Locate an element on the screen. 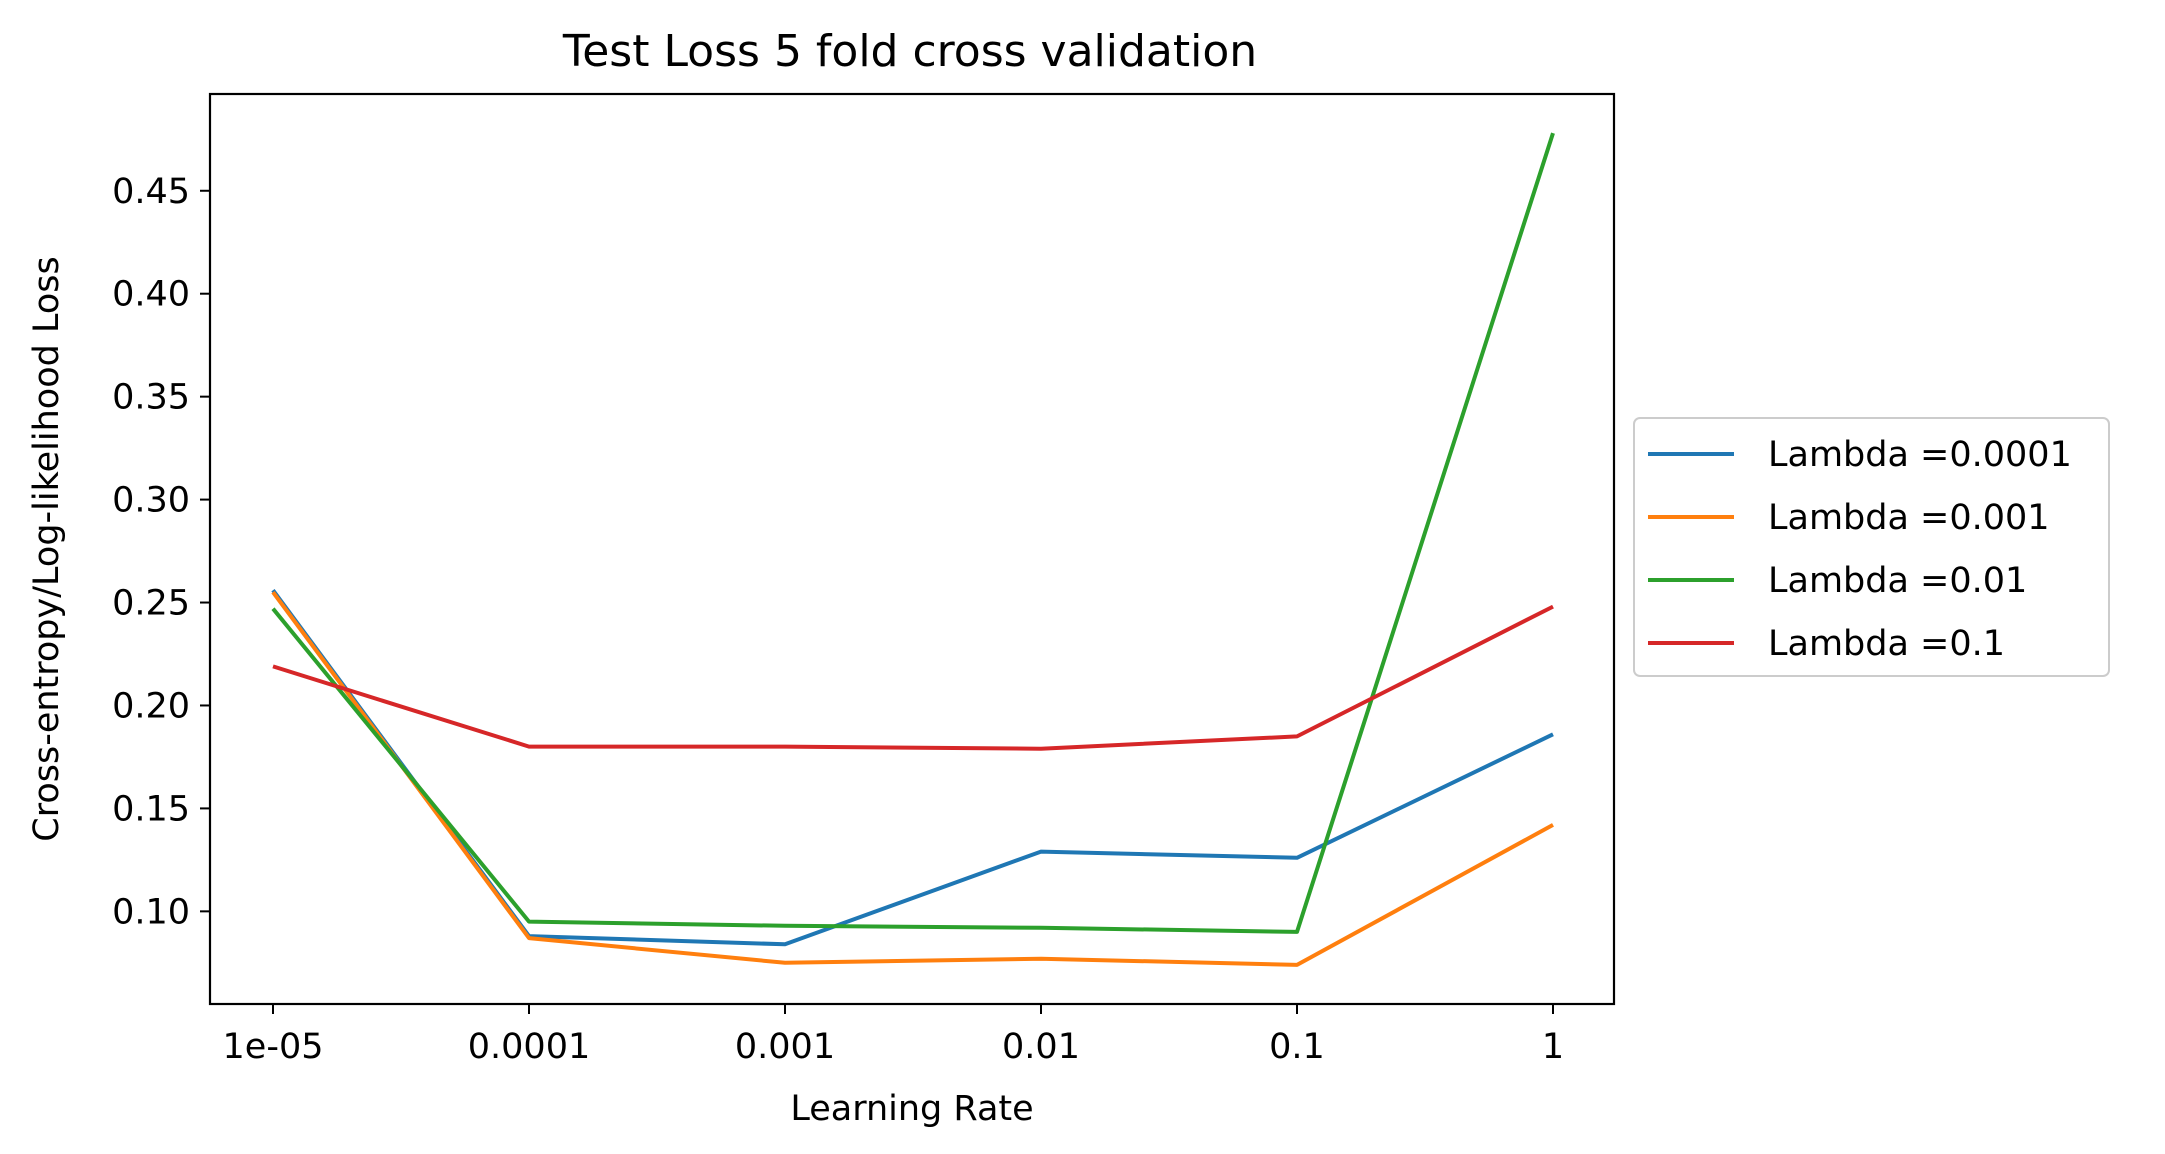 This screenshot has width=2165, height=1154. x-tick-label: 0.01 is located at coordinates (1041, 1047).